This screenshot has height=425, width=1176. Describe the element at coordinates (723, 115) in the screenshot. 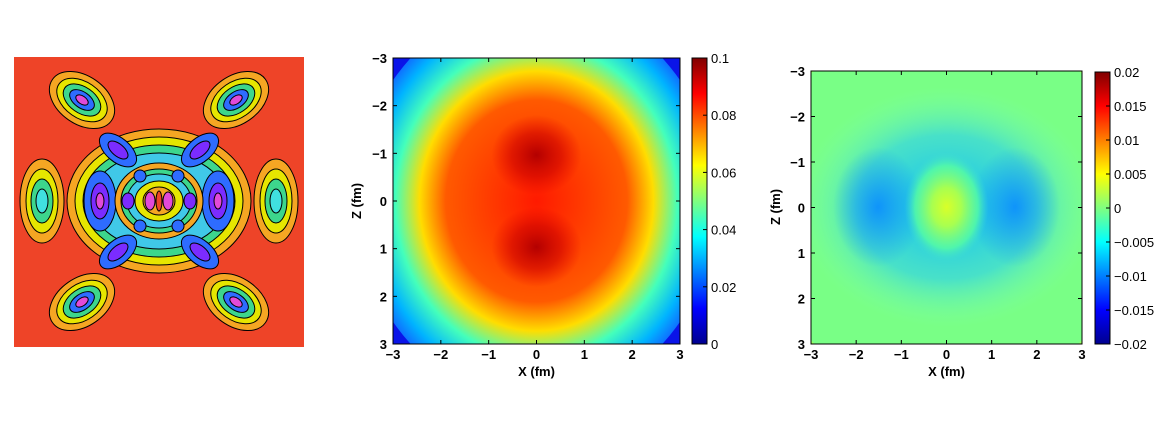

I see `middle-colorbar-tick-label: 0.08` at that location.